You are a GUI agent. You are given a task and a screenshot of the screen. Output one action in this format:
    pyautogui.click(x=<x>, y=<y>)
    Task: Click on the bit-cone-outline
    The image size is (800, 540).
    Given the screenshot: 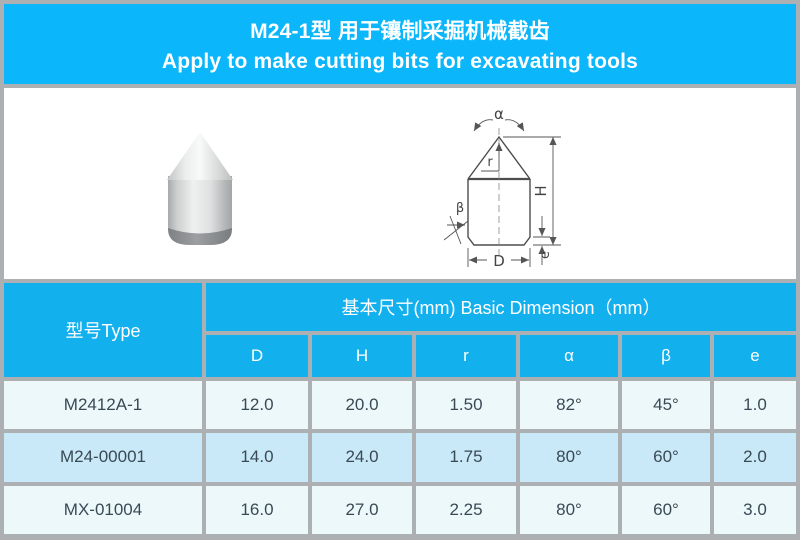 What is the action you would take?
    pyautogui.click(x=499, y=157)
    